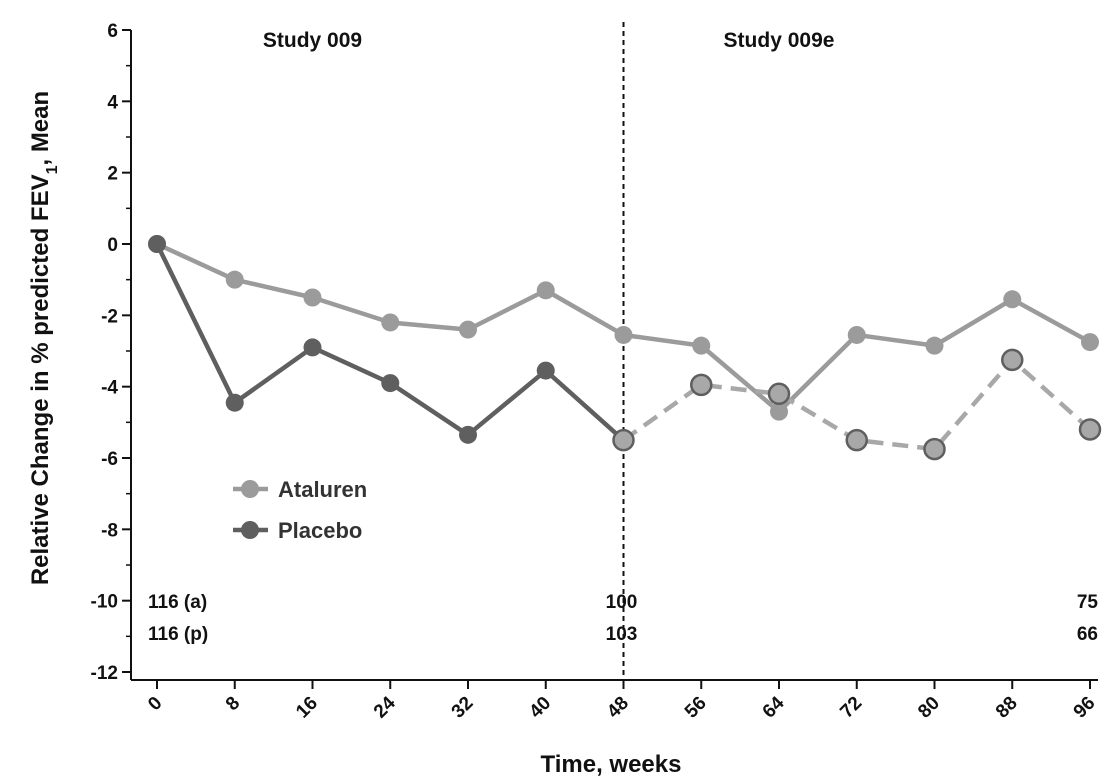  Describe the element at coordinates (1007, 708) in the screenshot. I see `x-tick-label: 88` at that location.